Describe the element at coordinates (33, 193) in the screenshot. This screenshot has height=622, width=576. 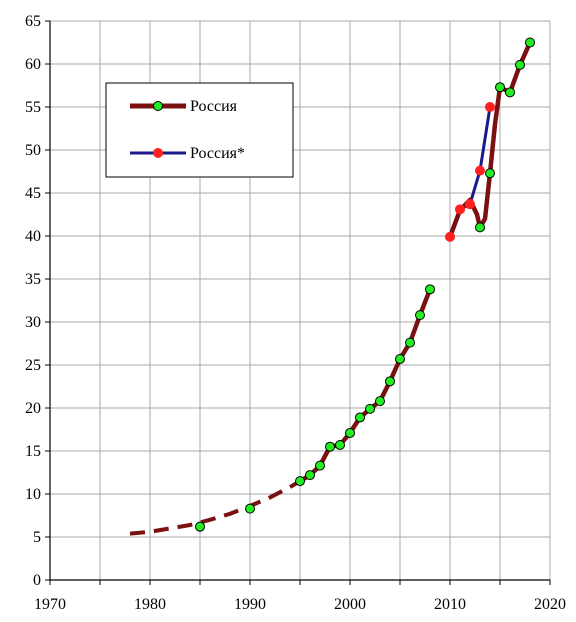
I see `y-tick-label: 45` at that location.